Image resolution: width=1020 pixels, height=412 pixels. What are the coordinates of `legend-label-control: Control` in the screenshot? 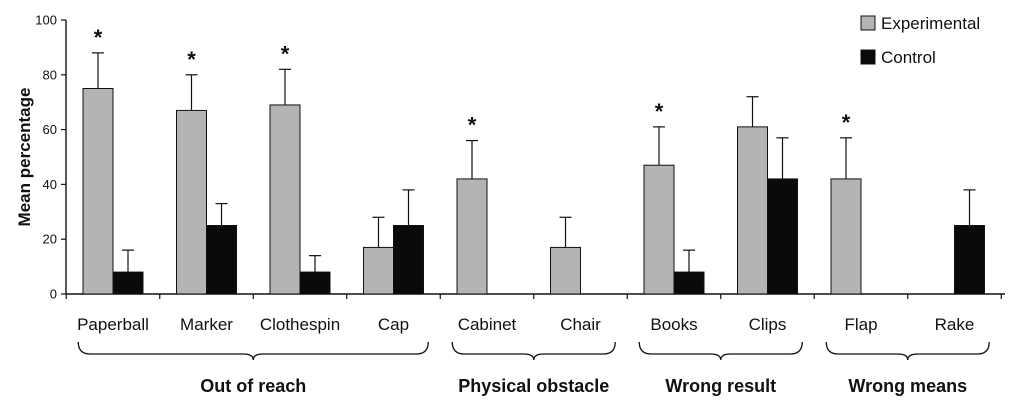 It's located at (908, 57).